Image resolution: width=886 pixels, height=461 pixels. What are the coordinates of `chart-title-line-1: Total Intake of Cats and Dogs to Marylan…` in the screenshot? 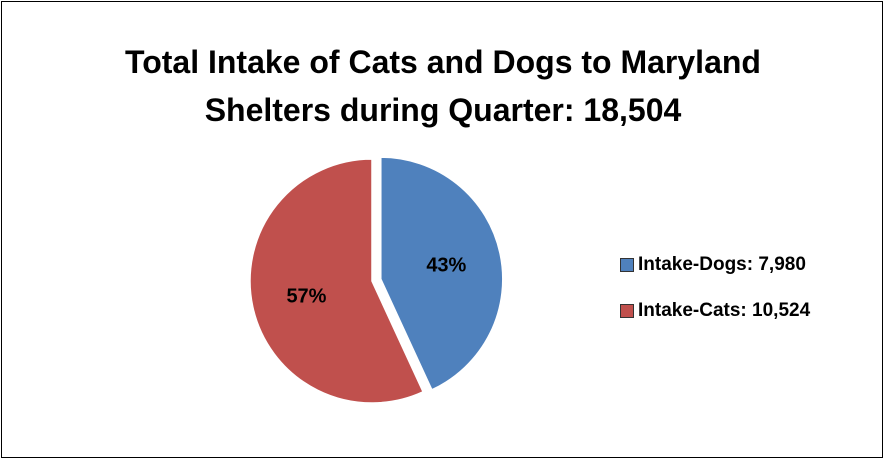 It's located at (443, 62).